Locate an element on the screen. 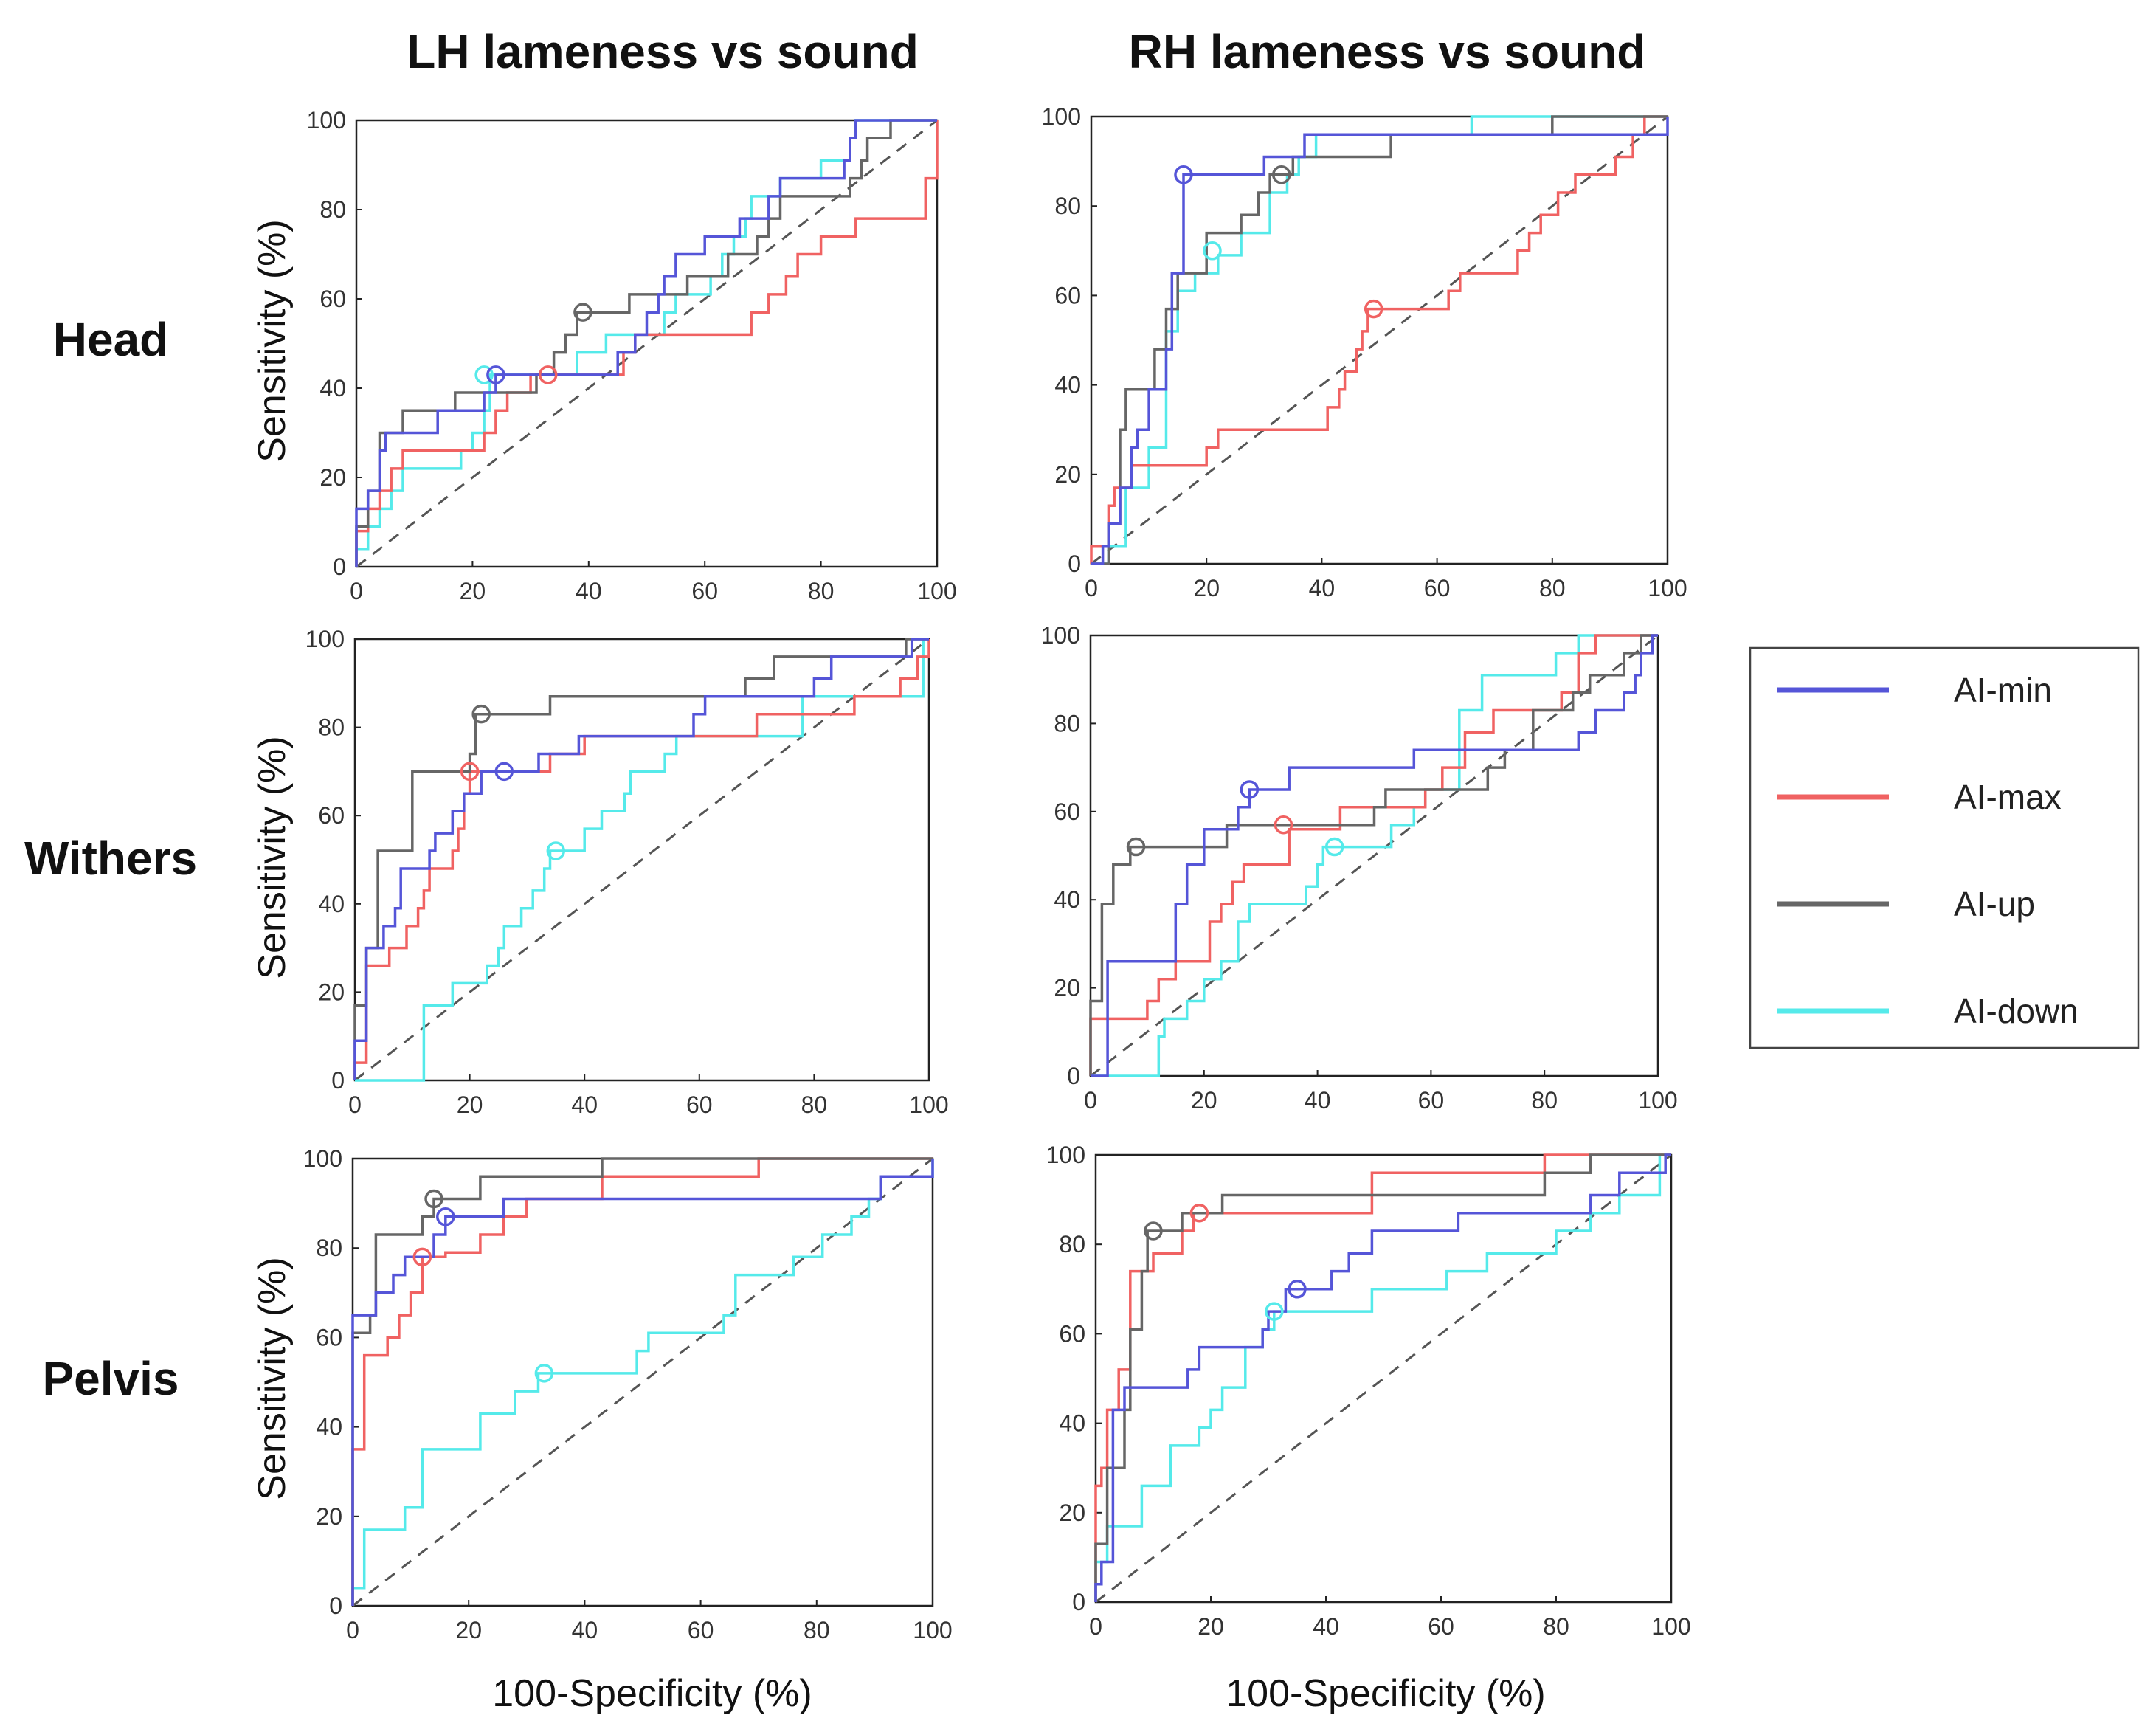 This screenshot has height=1732, width=2156. legend-label-ai-max: AI-max is located at coordinates (2008, 797).